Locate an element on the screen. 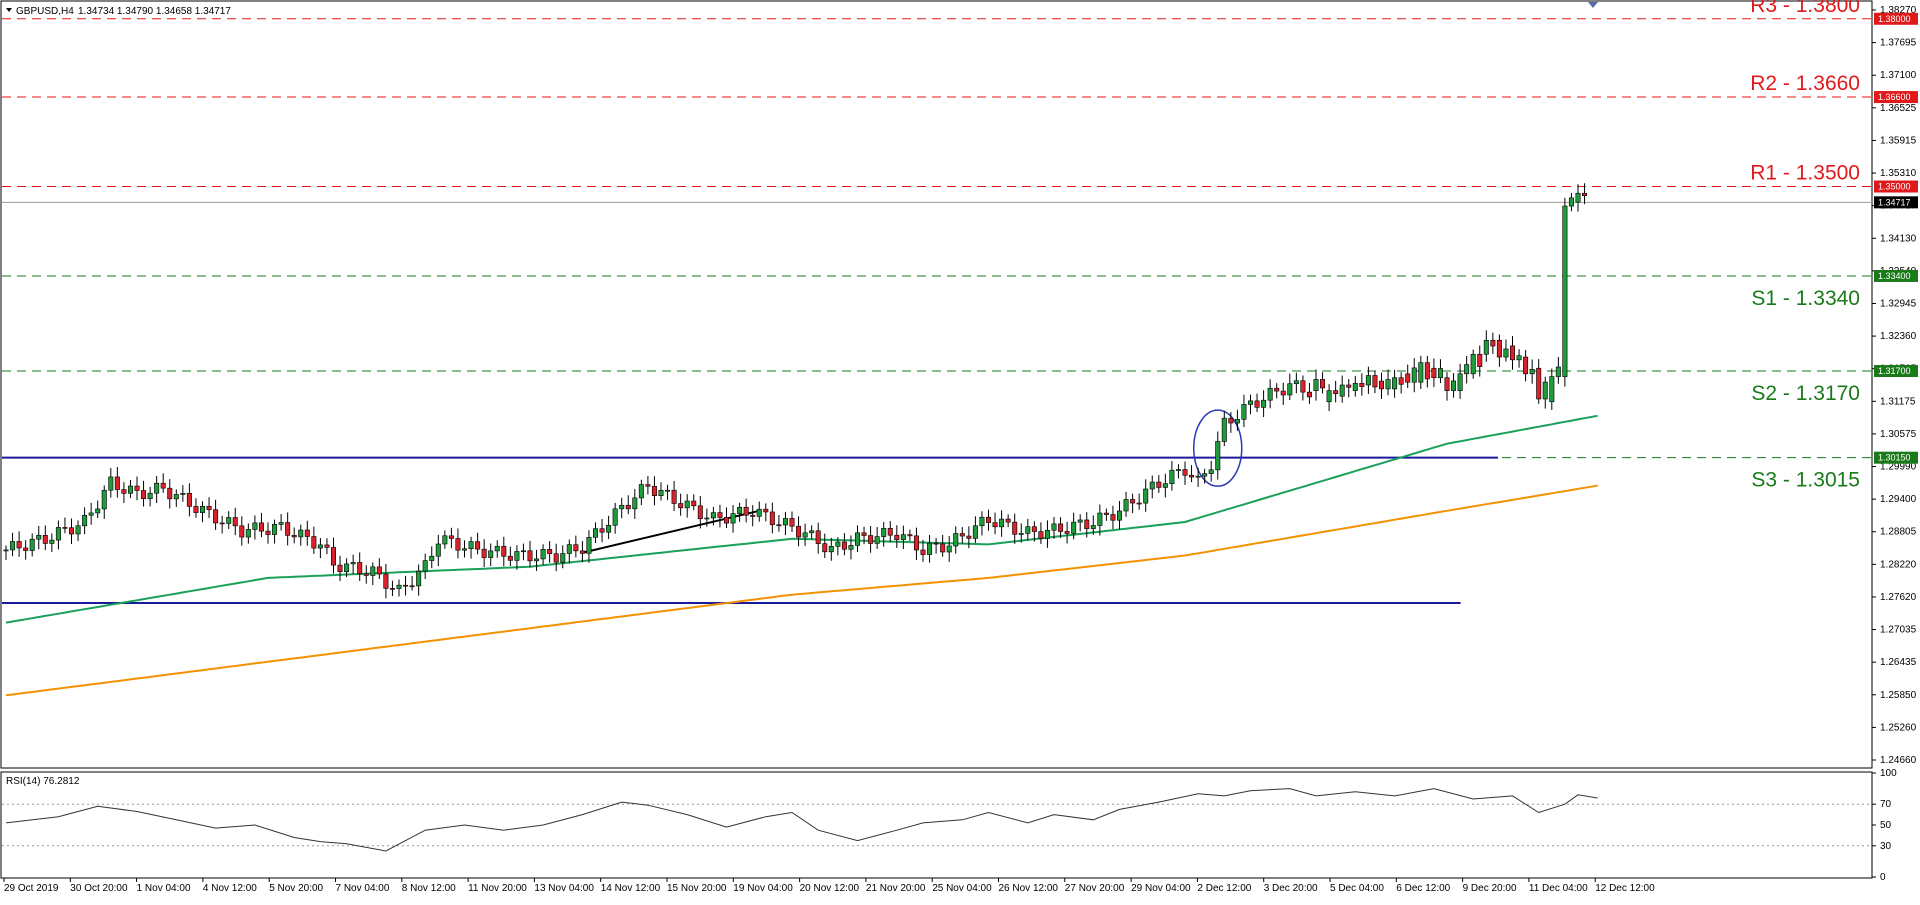  time-tick-label: 29 Oct 2019 is located at coordinates (31, 888).